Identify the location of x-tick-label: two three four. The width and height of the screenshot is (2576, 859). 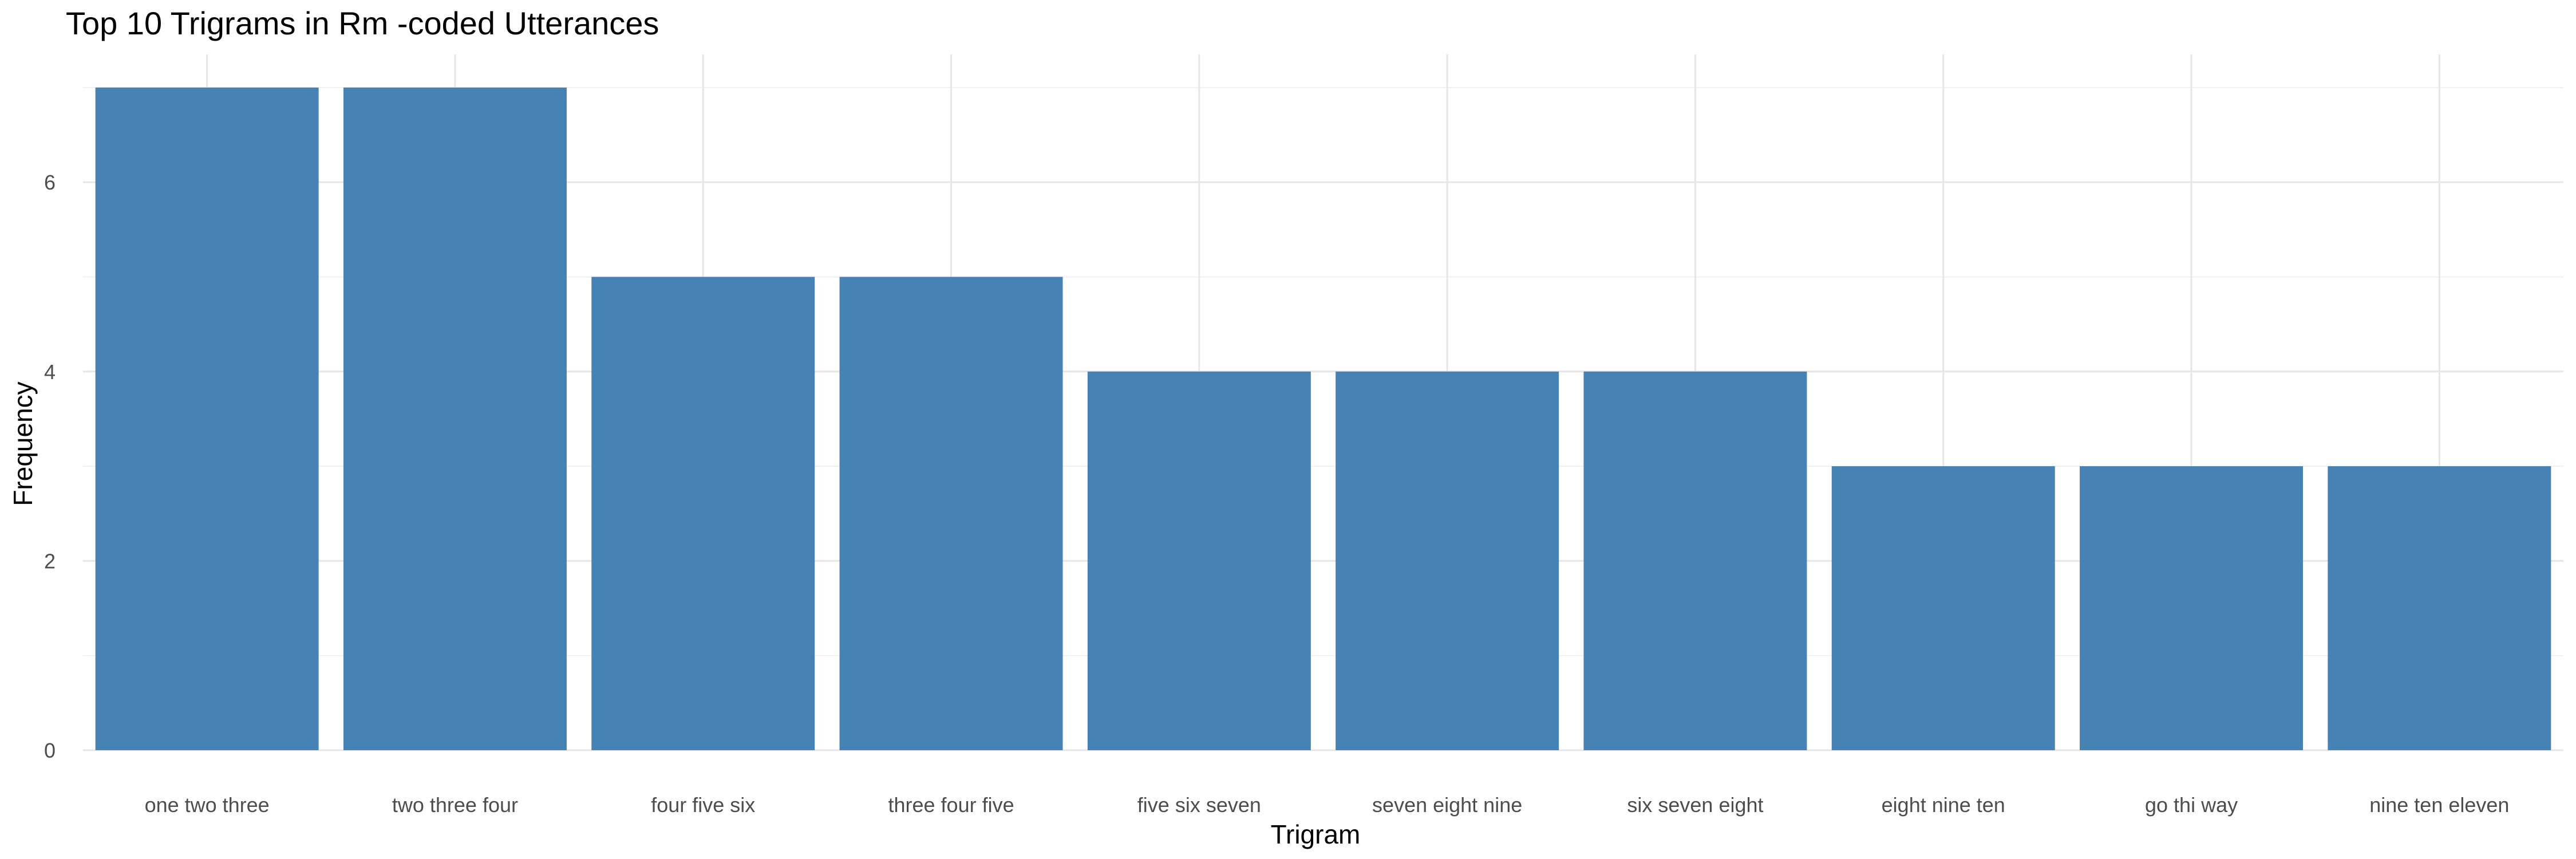
(455, 805).